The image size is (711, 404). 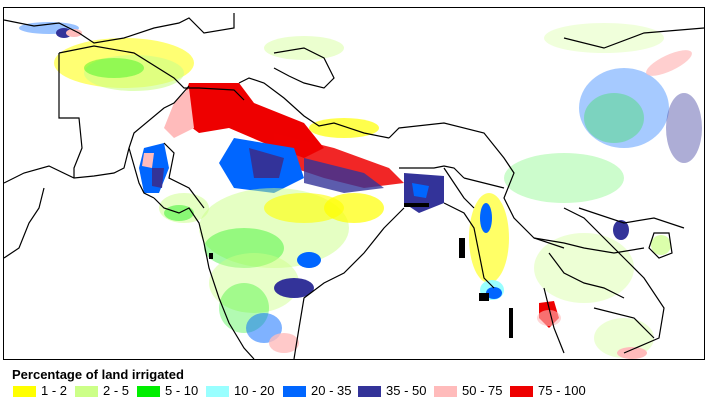 I want to click on legend-item: 35 - 50, so click(x=392, y=390).